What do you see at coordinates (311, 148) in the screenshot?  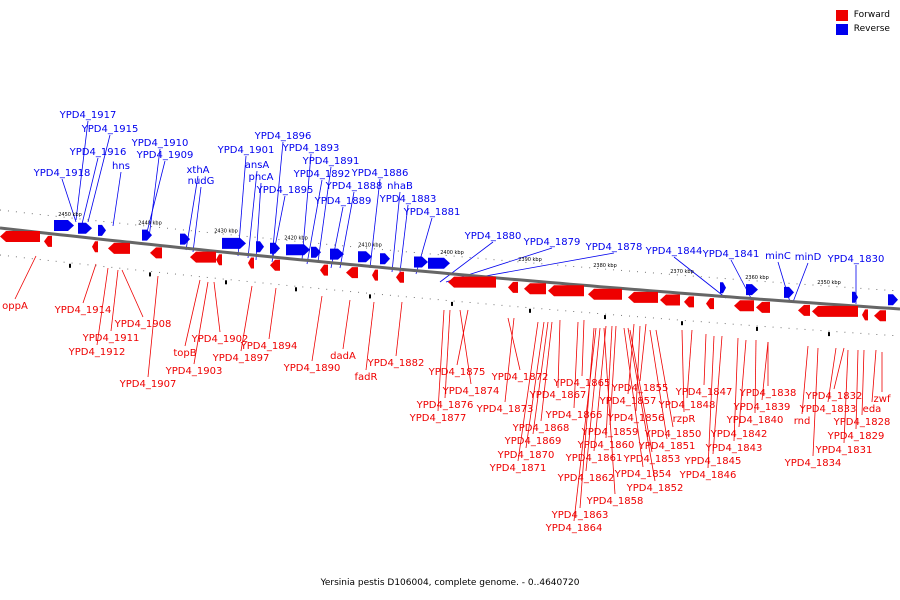 I see `gene-label-ypd4-1893: YPD4_1893` at bounding box center [311, 148].